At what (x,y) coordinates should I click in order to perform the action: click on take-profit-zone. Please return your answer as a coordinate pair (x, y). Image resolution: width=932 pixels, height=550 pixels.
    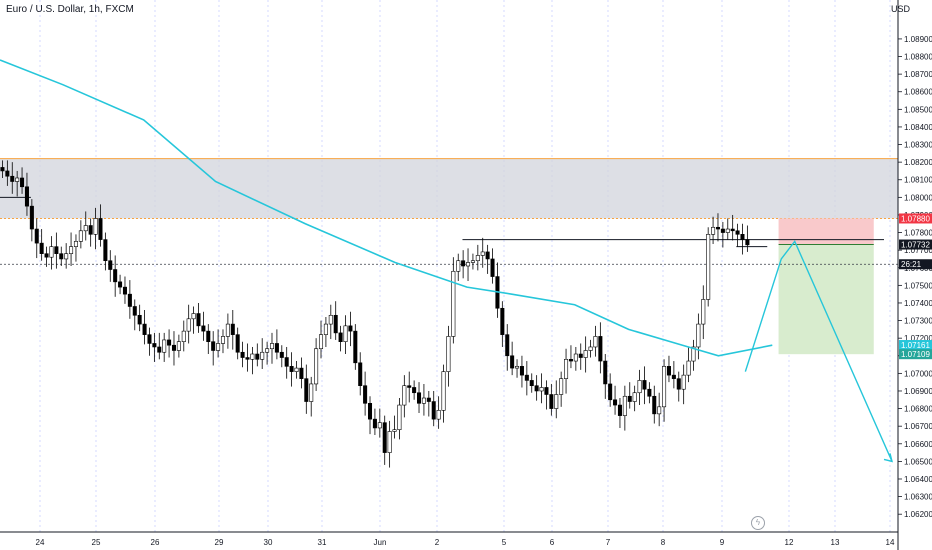
    Looking at the image, I should click on (826, 299).